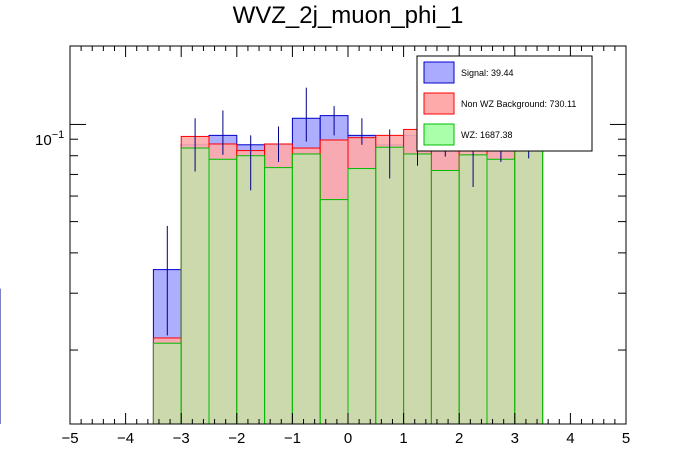 The image size is (696, 472). What do you see at coordinates (439, 103) in the screenshot?
I see `legend-swatch-nonwz` at bounding box center [439, 103].